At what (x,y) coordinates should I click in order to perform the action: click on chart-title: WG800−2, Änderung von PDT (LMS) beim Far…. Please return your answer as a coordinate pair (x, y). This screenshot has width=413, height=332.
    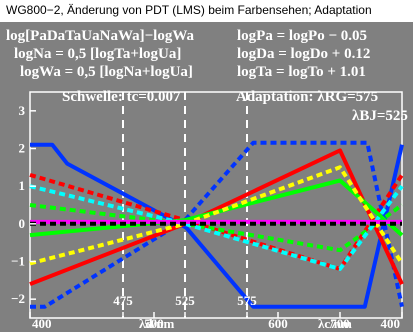
    Looking at the image, I should click on (189, 10).